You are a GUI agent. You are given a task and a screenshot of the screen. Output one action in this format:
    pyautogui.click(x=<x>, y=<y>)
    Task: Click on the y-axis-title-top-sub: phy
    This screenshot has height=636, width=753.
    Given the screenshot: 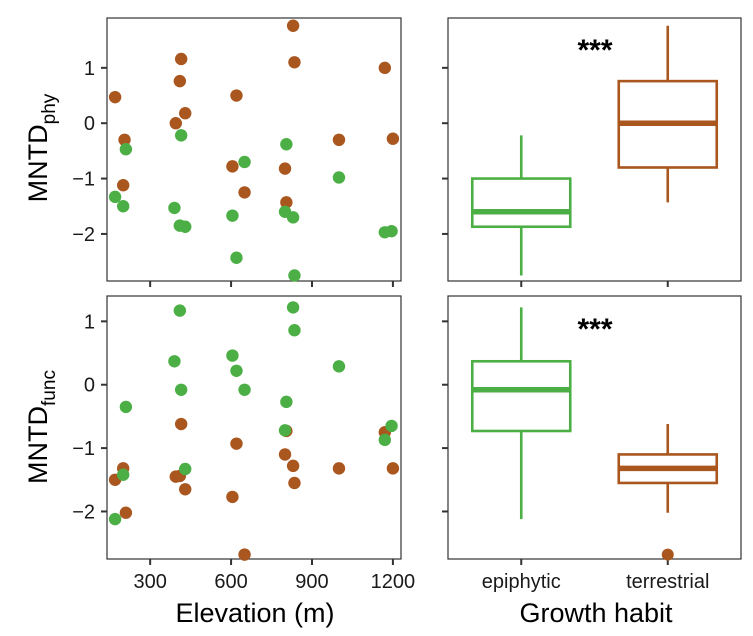 What is the action you would take?
    pyautogui.click(x=49, y=108)
    